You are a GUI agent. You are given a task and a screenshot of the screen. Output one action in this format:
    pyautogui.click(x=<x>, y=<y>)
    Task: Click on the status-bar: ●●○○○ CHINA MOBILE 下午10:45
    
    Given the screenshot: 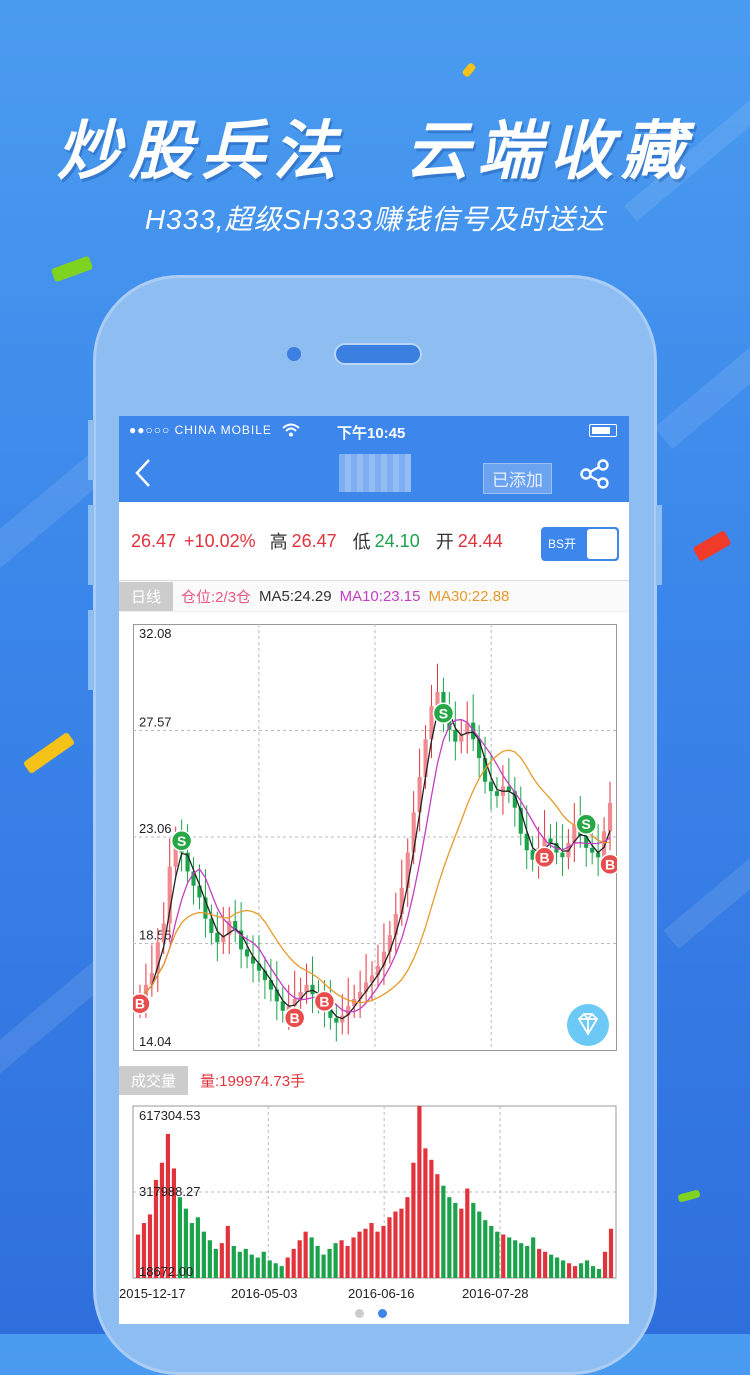 What is the action you would take?
    pyautogui.click(x=374, y=430)
    